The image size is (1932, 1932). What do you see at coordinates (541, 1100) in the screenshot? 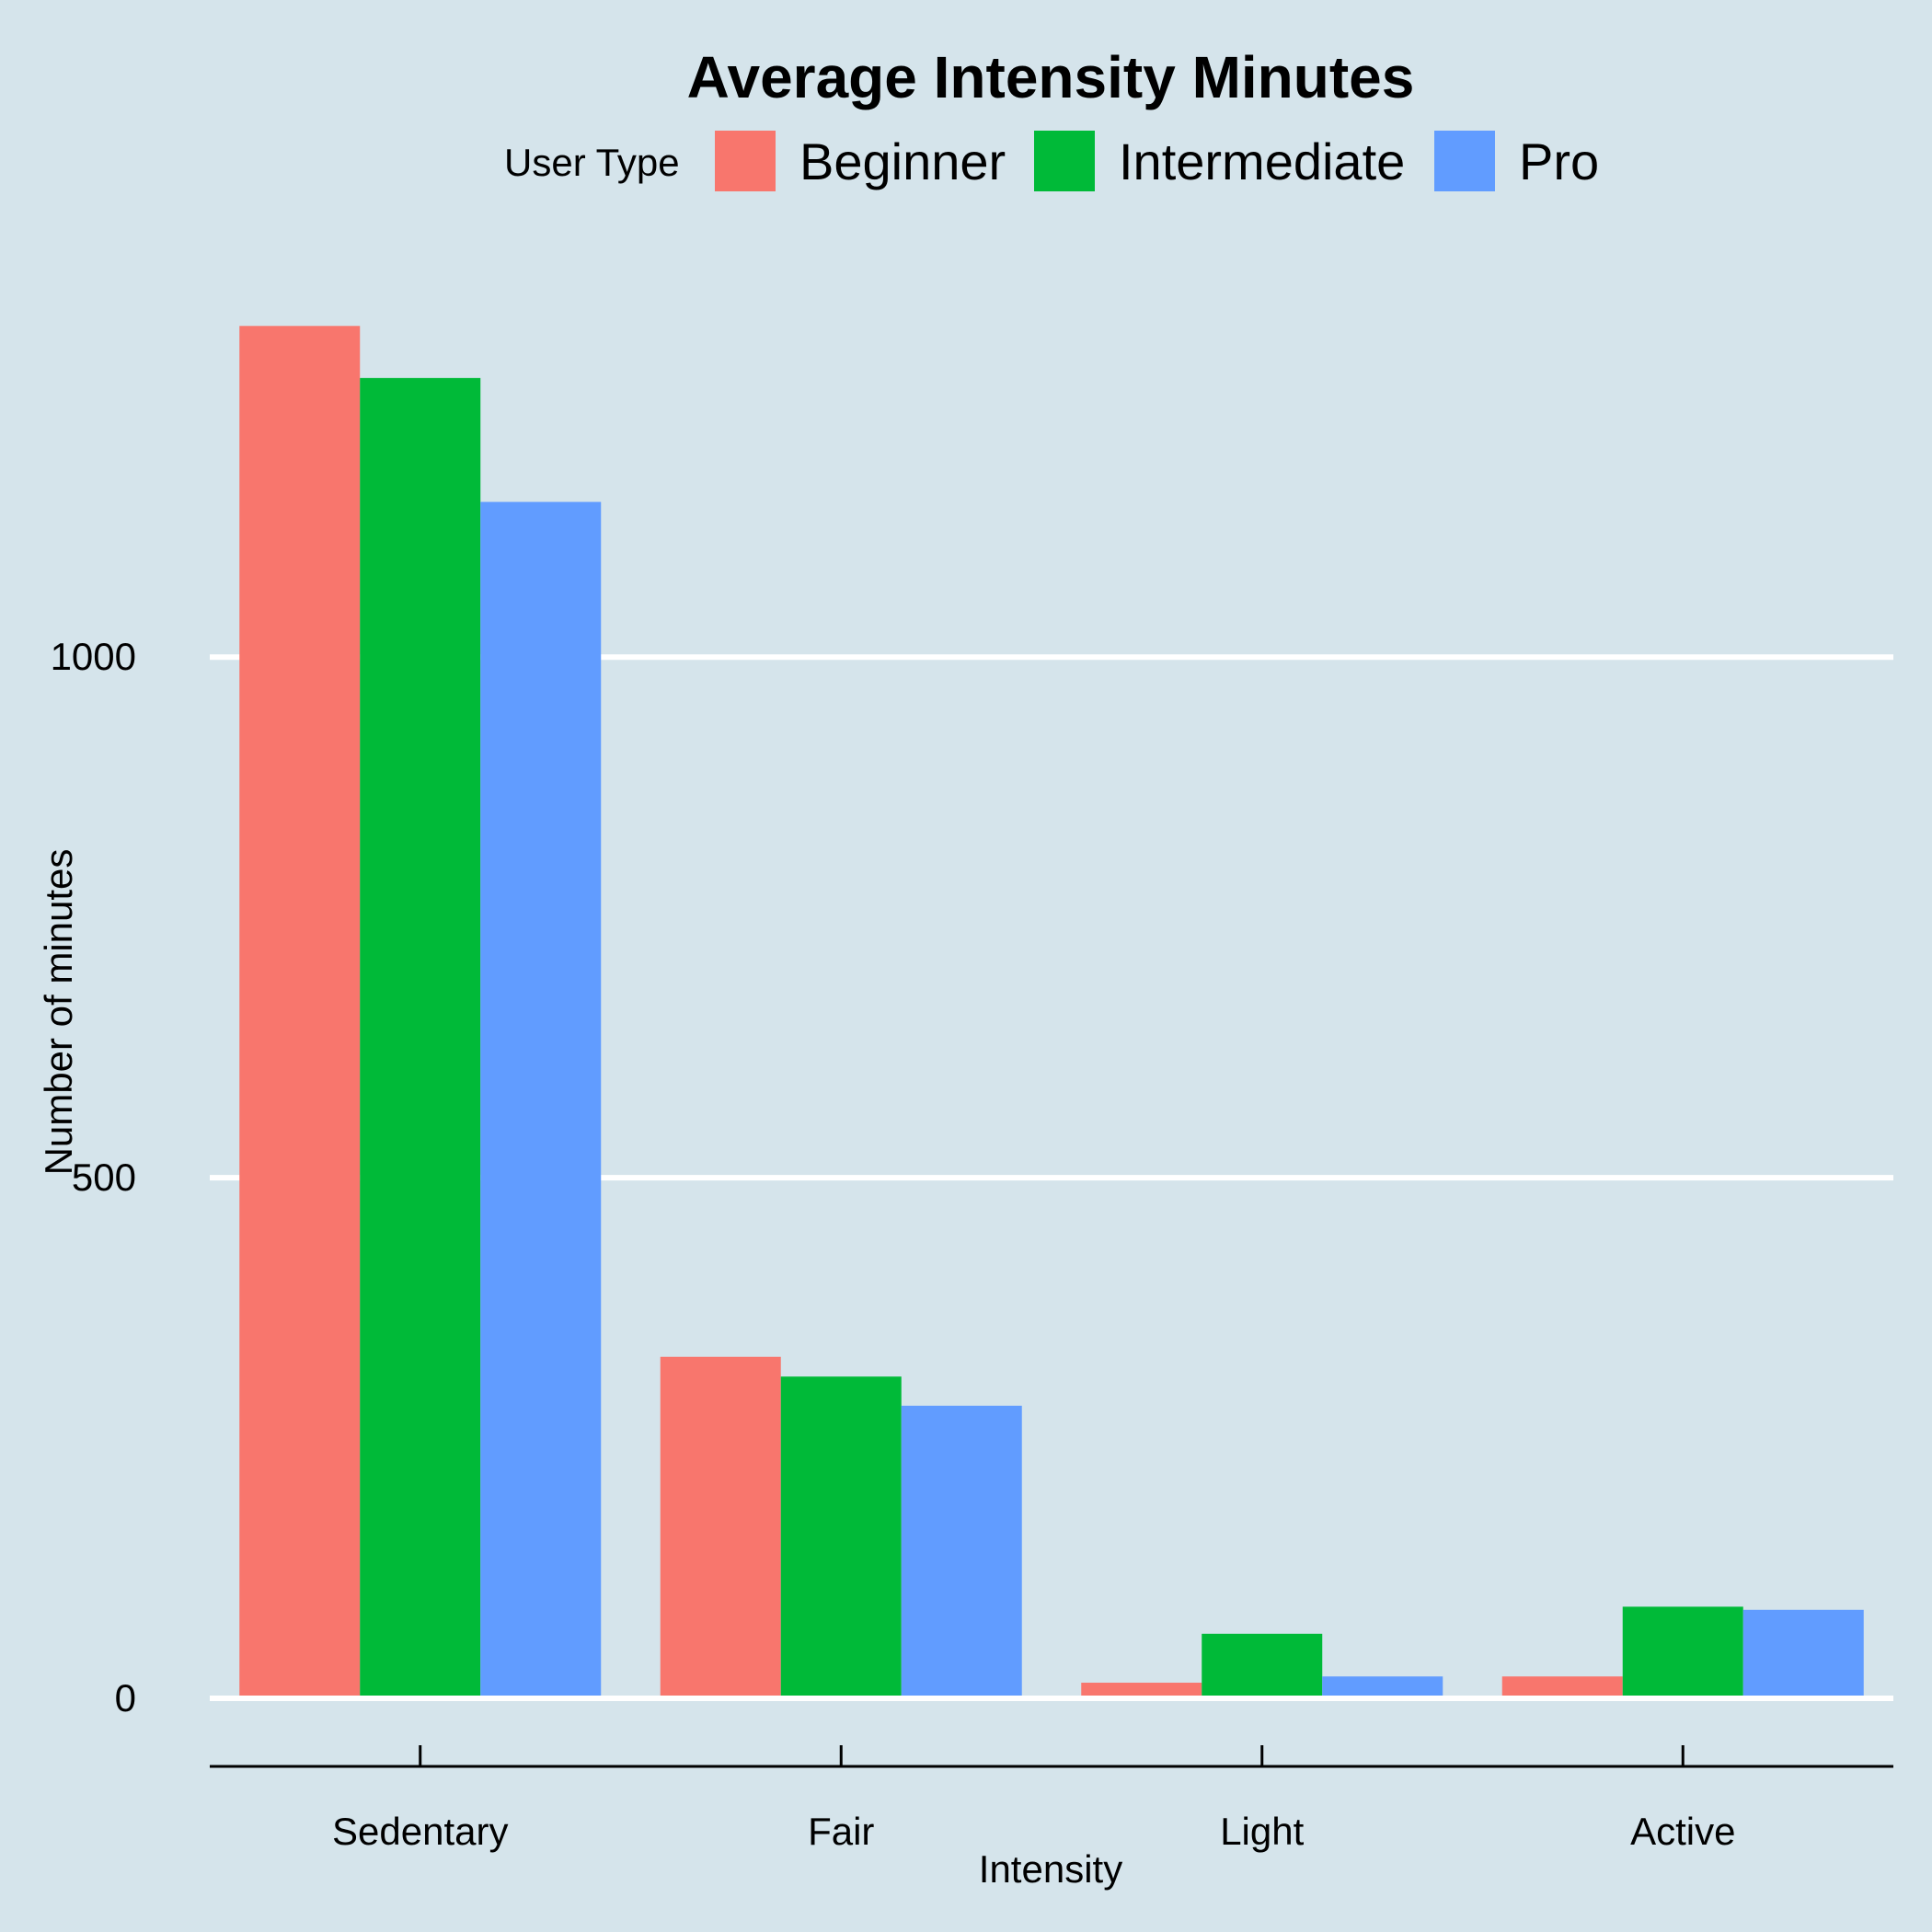
I see `bar-sedentary-pro` at bounding box center [541, 1100].